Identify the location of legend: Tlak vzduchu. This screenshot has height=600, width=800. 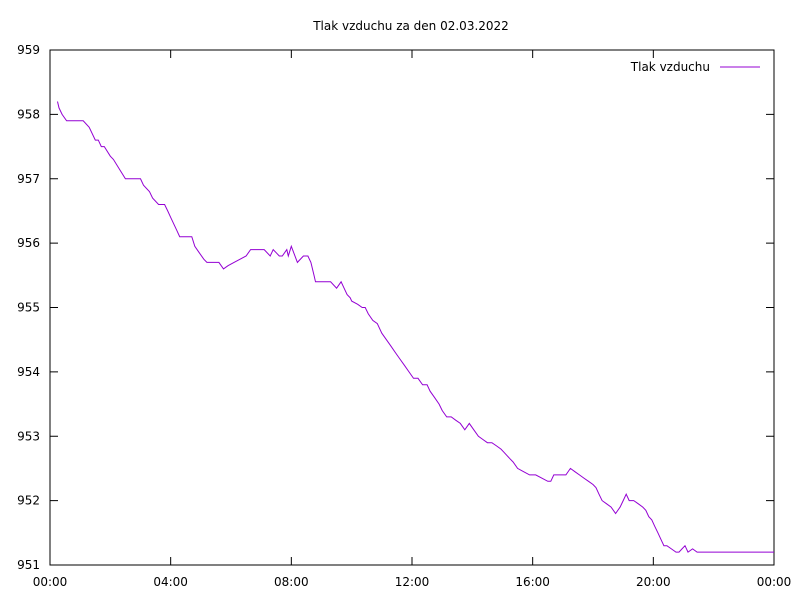
(695, 67).